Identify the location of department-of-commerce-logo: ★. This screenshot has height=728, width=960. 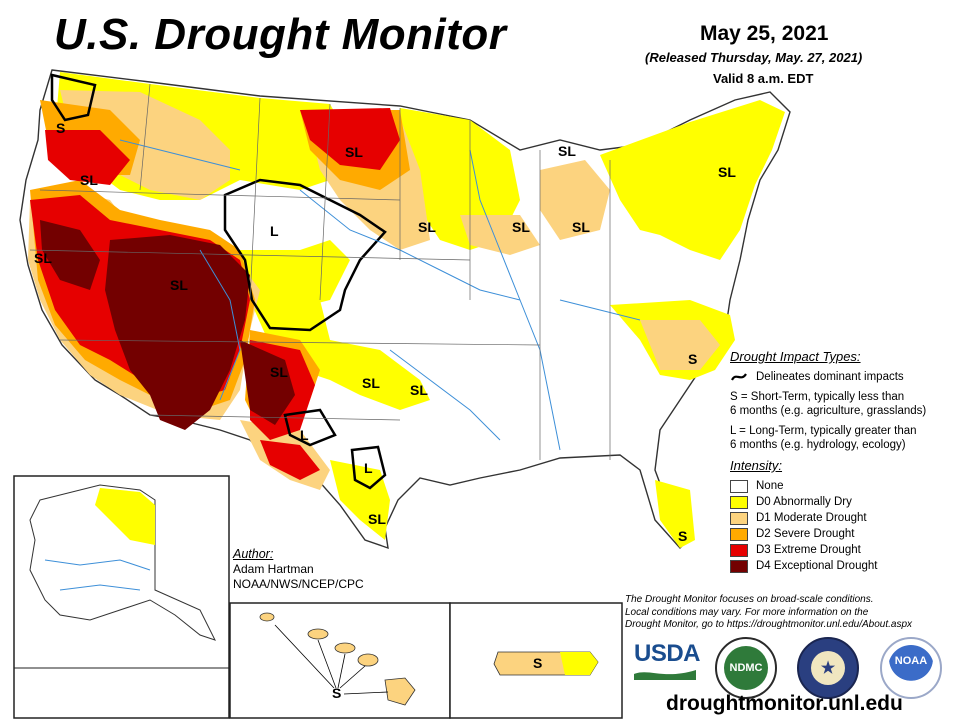
(828, 668).